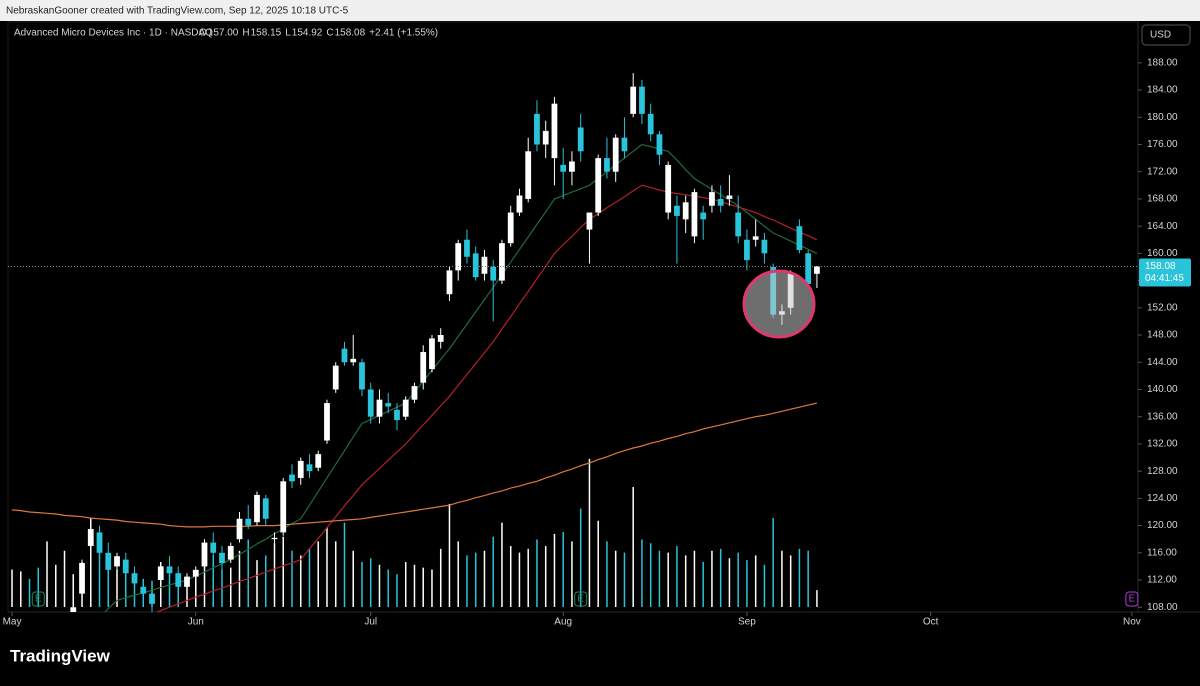 The width and height of the screenshot is (1200, 686). I want to click on currency: USD, so click(1160, 35).